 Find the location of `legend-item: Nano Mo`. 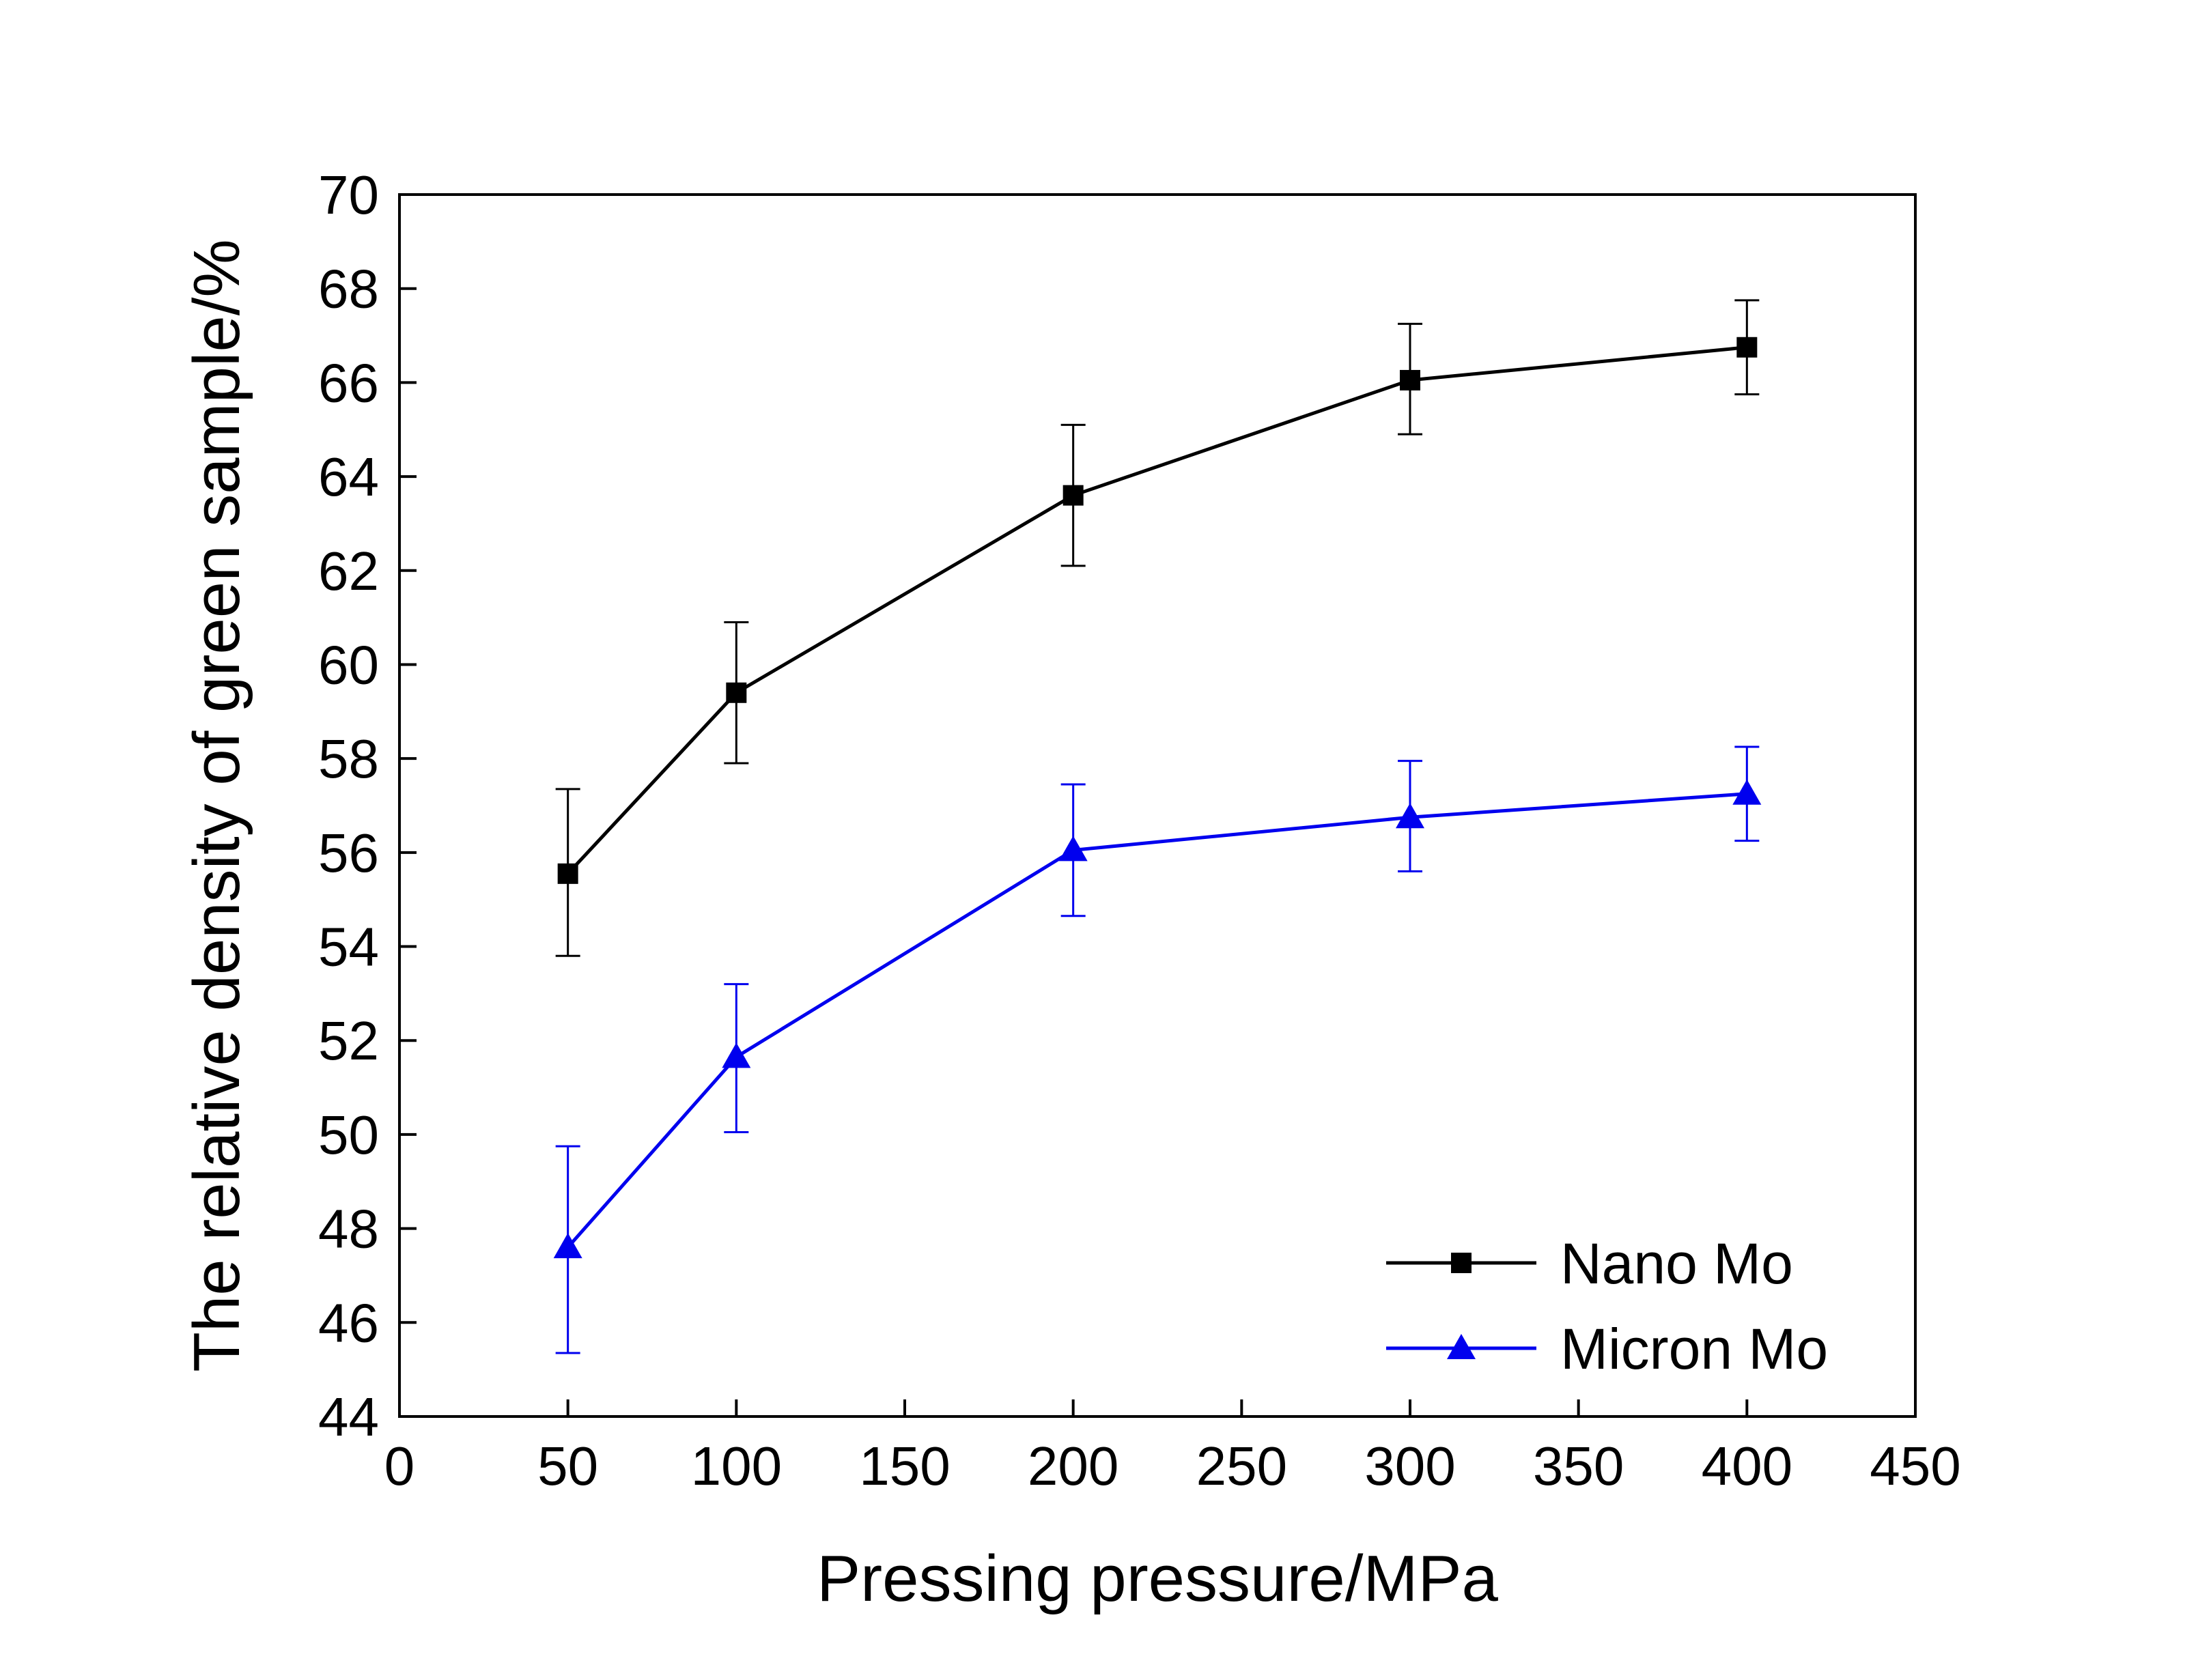

legend-item: Nano Mo is located at coordinates (1590, 1263).